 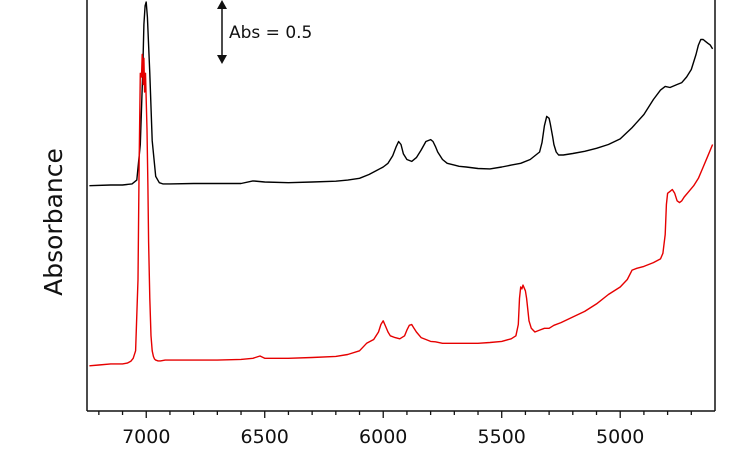 What do you see at coordinates (146, 437) in the screenshot?
I see `x-tick-label: 7000` at bounding box center [146, 437].